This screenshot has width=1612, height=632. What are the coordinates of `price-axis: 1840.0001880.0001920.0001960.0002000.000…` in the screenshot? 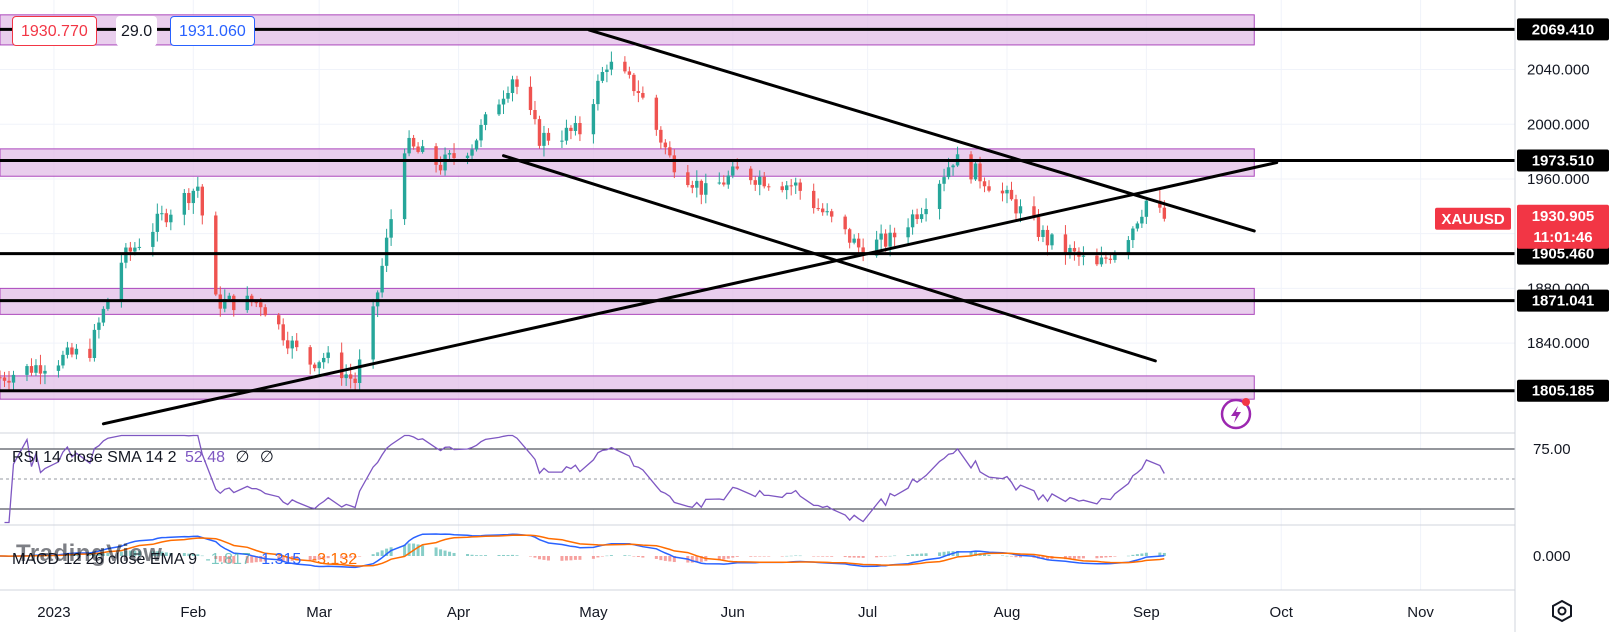 It's located at (1552, 316).